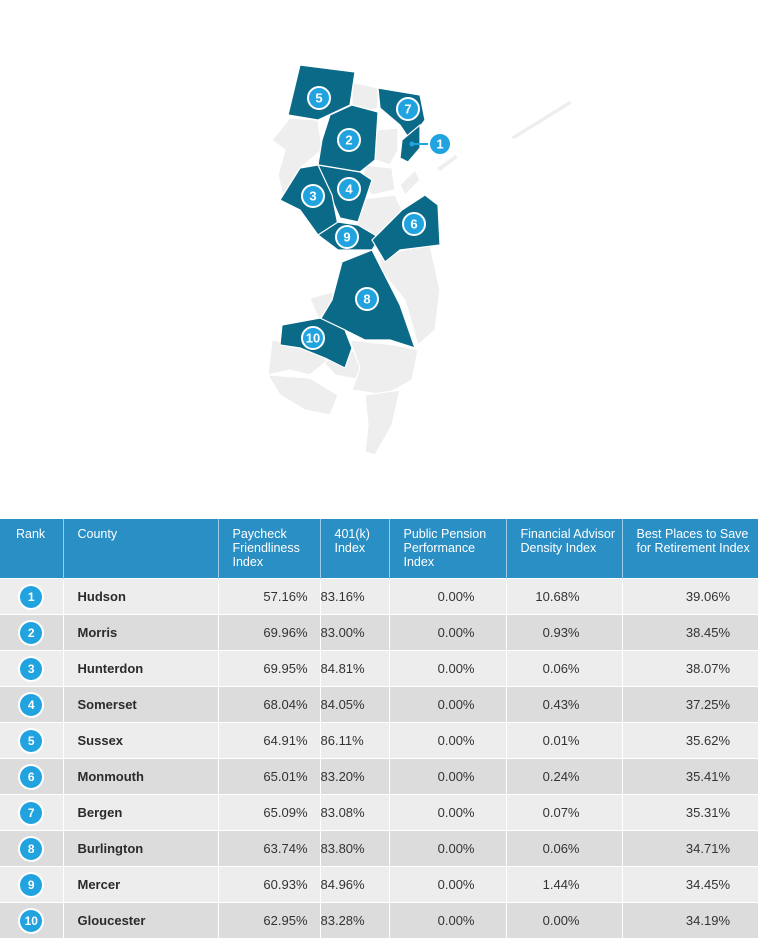 The image size is (758, 940). What do you see at coordinates (366, 299) in the screenshot?
I see `svg-text: 8` at bounding box center [366, 299].